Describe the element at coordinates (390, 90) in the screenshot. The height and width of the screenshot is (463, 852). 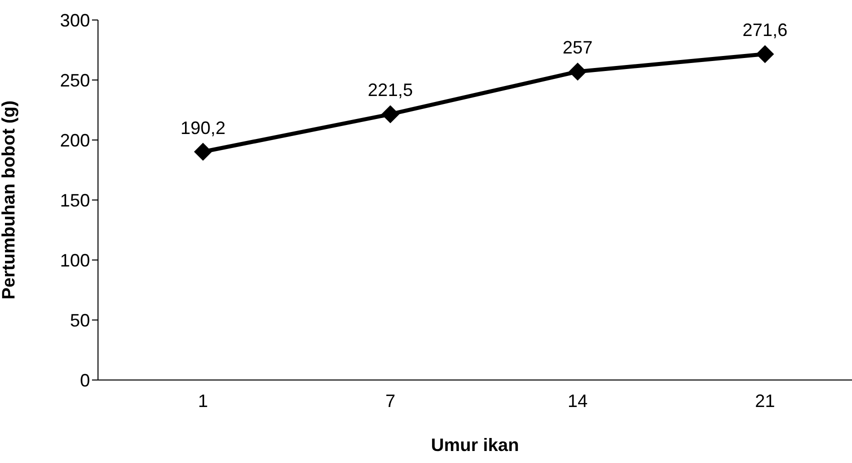
I see `data-label: 221,5` at that location.